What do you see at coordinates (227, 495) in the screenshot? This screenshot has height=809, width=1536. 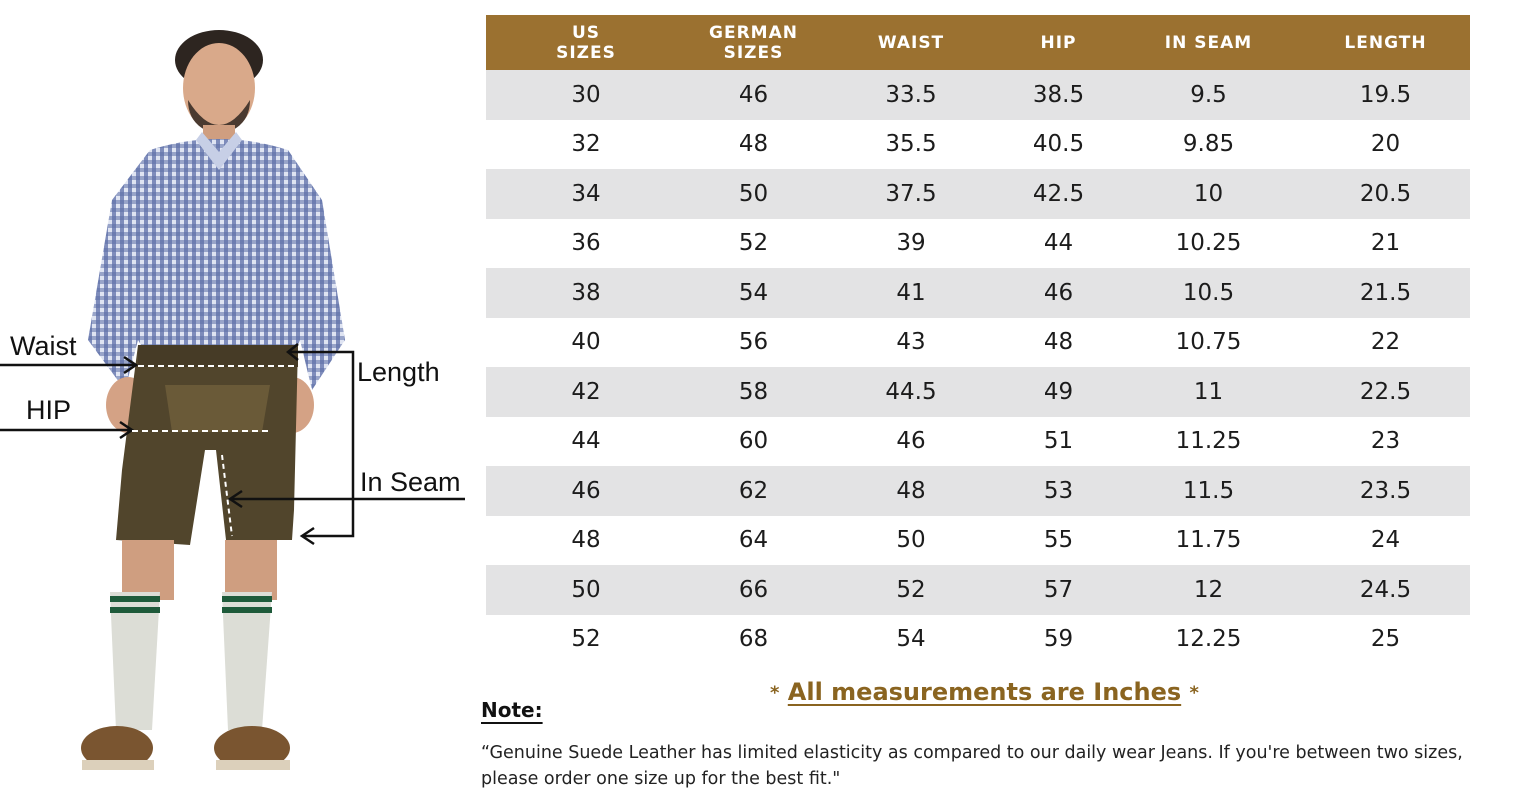 I see `inseam-dash` at bounding box center [227, 495].